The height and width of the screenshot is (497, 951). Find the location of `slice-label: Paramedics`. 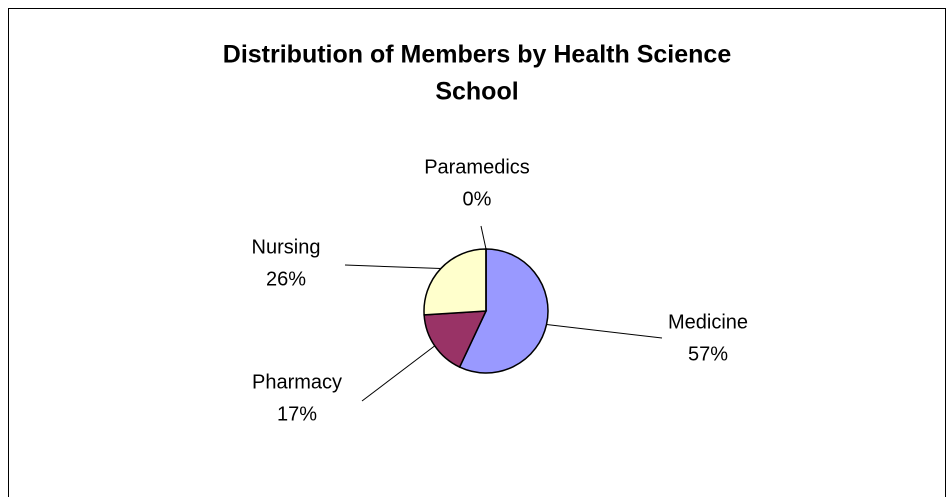

slice-label: Paramedics is located at coordinates (477, 167).